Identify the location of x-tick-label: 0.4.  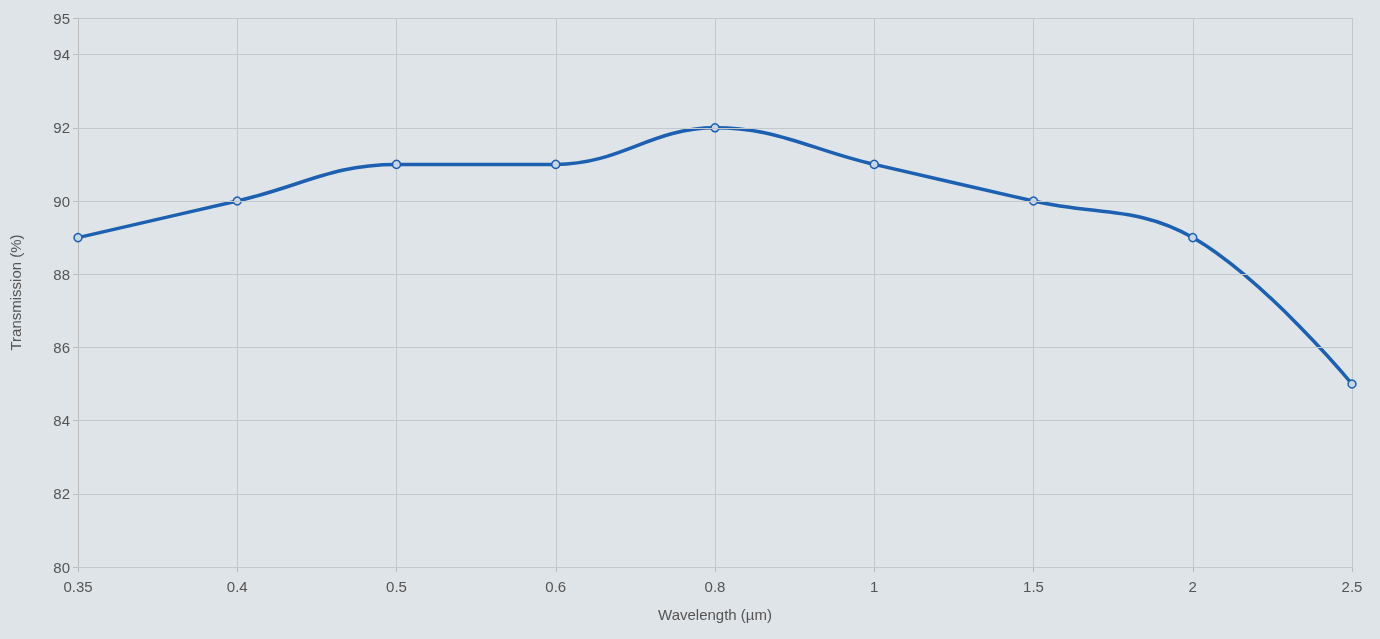
(237, 586).